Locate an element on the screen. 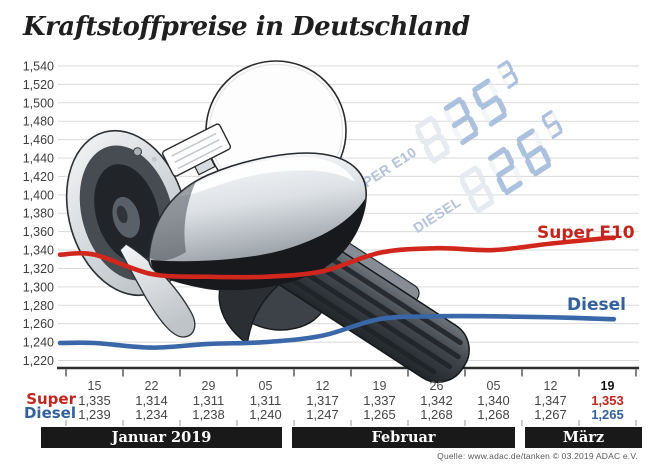  y-axis-label: 1,540 is located at coordinates (38, 67).